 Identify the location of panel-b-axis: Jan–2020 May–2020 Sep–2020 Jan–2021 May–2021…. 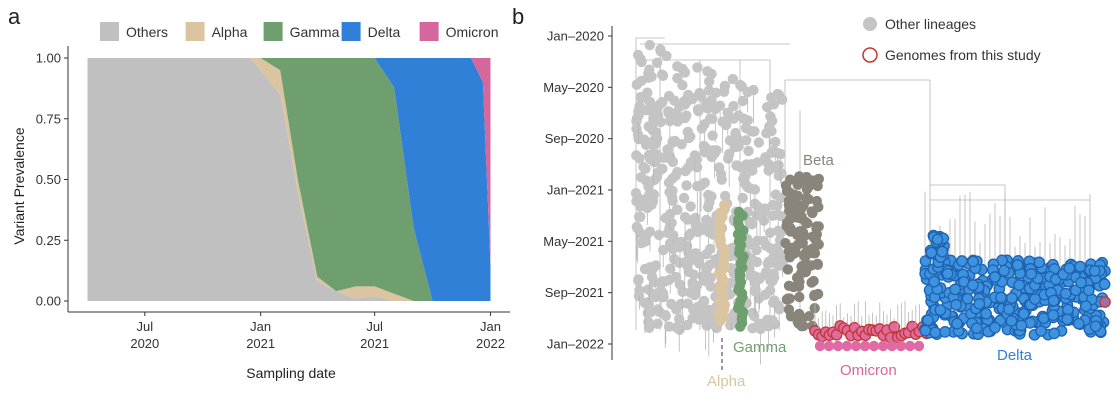
(578, 193).